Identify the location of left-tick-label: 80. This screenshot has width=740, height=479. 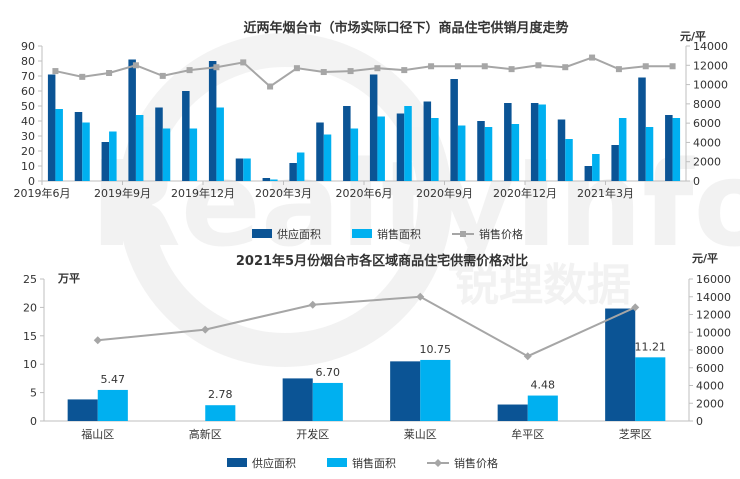
(28, 61).